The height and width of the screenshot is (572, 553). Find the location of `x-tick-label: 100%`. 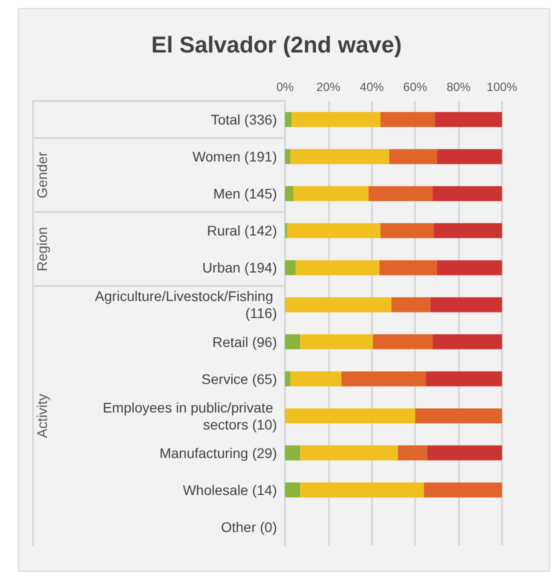

x-tick-label: 100% is located at coordinates (502, 87).